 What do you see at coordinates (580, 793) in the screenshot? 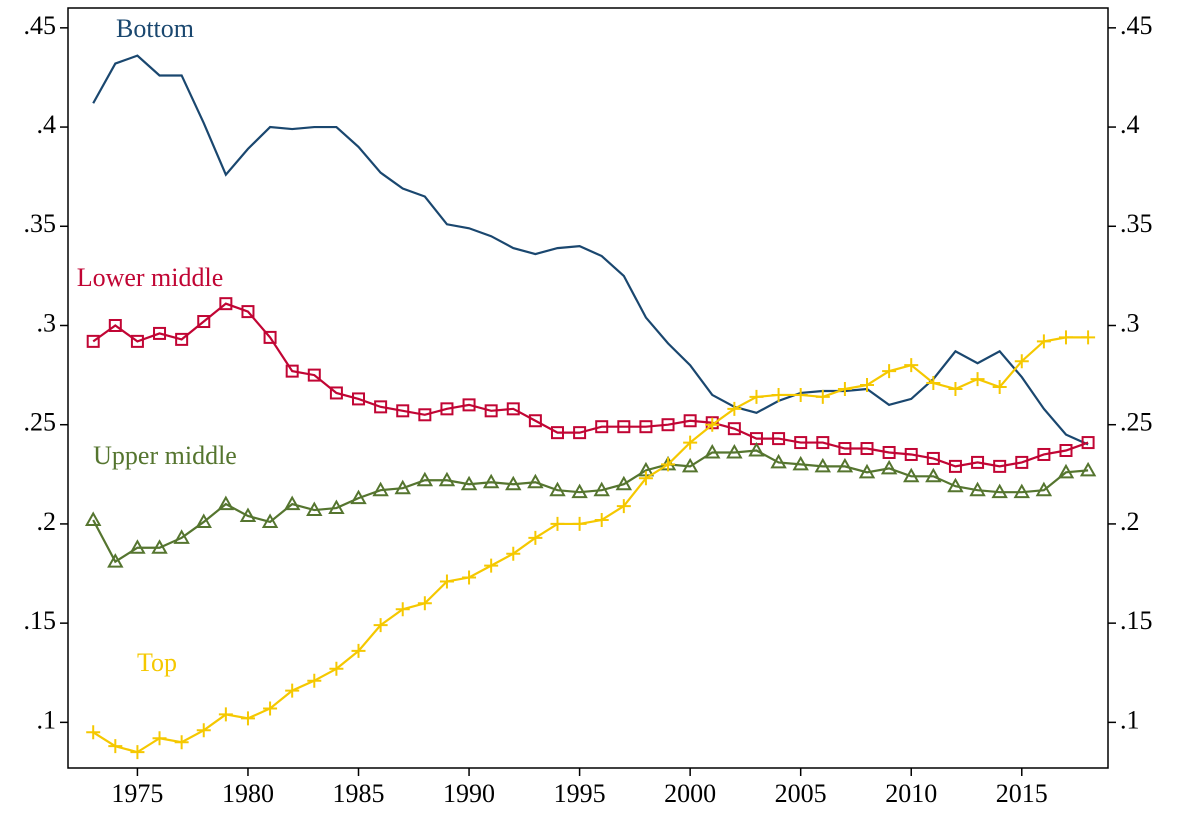
I see `x-tick-label: 1995` at bounding box center [580, 793].